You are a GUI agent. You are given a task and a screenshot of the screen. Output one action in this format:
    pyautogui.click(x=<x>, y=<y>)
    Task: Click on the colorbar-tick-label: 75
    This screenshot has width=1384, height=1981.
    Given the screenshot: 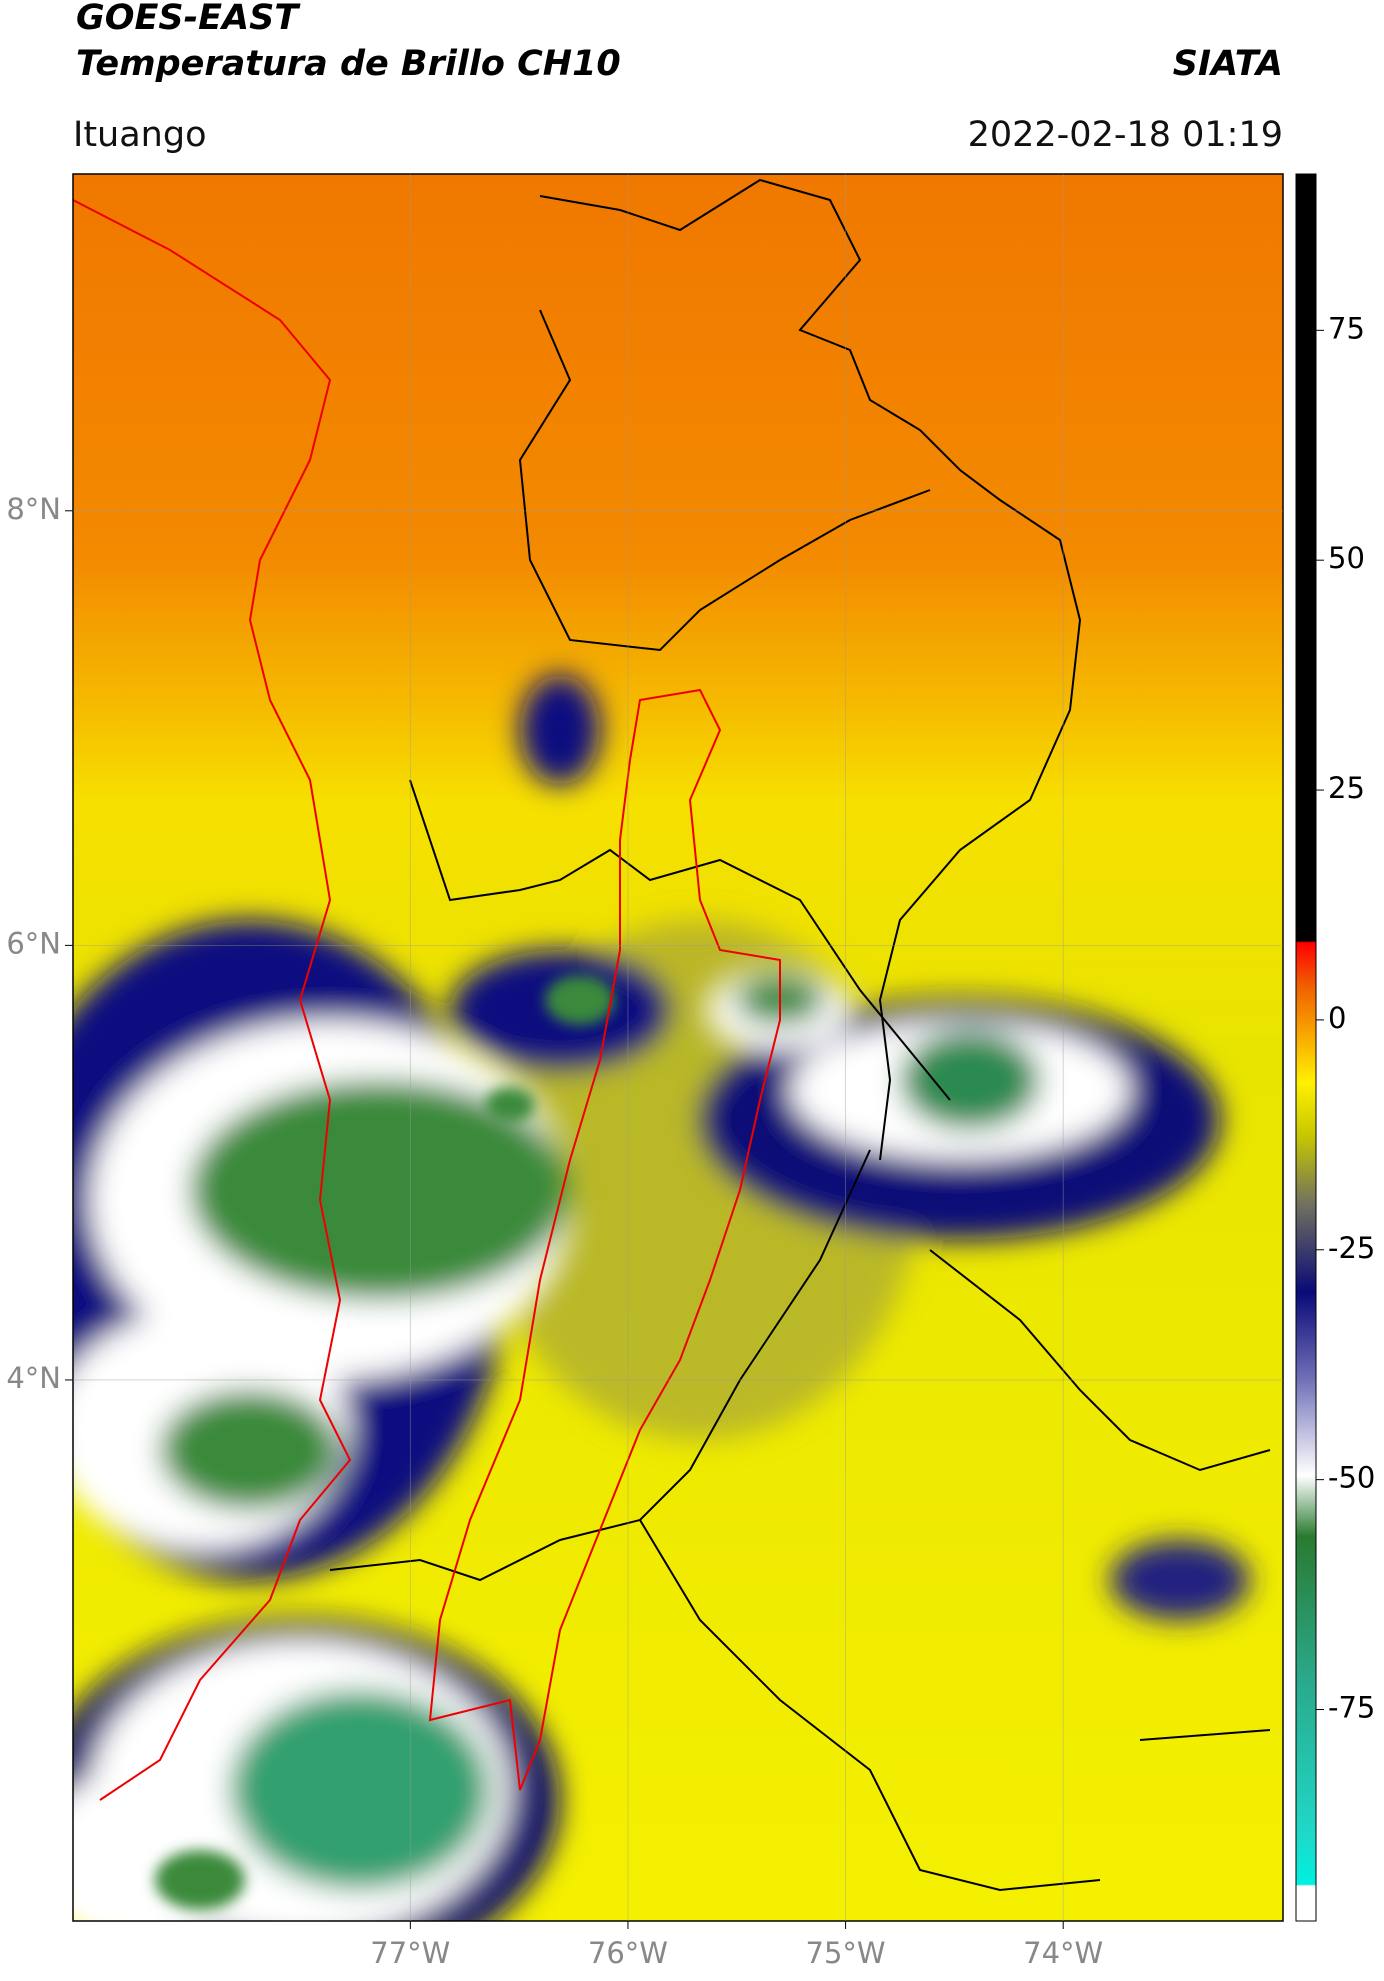 What is the action you would take?
    pyautogui.click(x=1346, y=328)
    